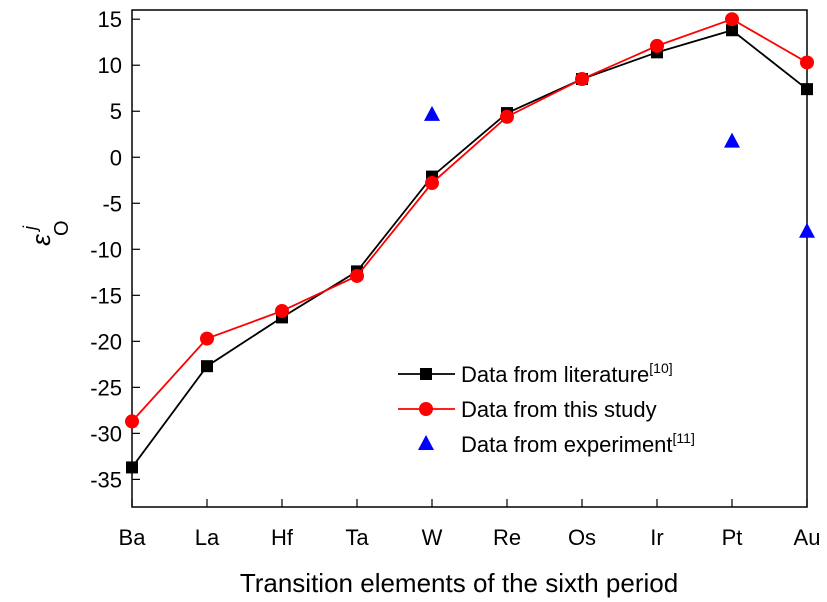 This screenshot has width=827, height=602. Describe the element at coordinates (470, 524) in the screenshot. I see `x-axis: Ba La Hf Ta W Re Os Ir Pt Au` at that location.